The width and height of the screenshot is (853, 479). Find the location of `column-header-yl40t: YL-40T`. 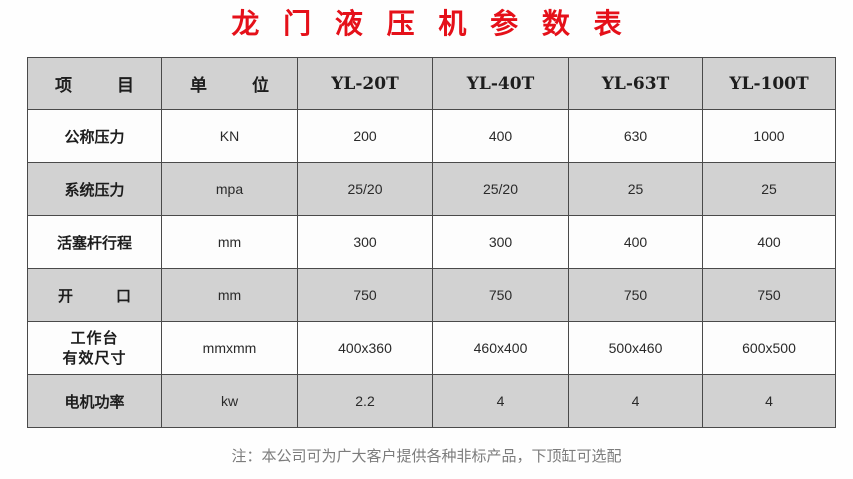

column-header-yl40t: YL-40T is located at coordinates (500, 83).